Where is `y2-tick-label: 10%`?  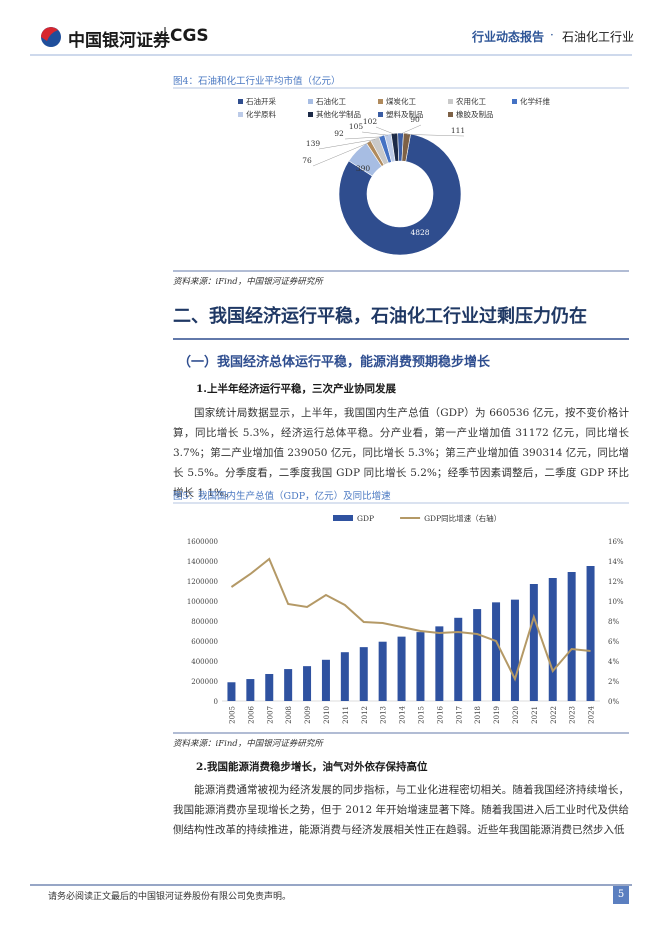
y2-tick-label: 10% is located at coordinates (616, 602).